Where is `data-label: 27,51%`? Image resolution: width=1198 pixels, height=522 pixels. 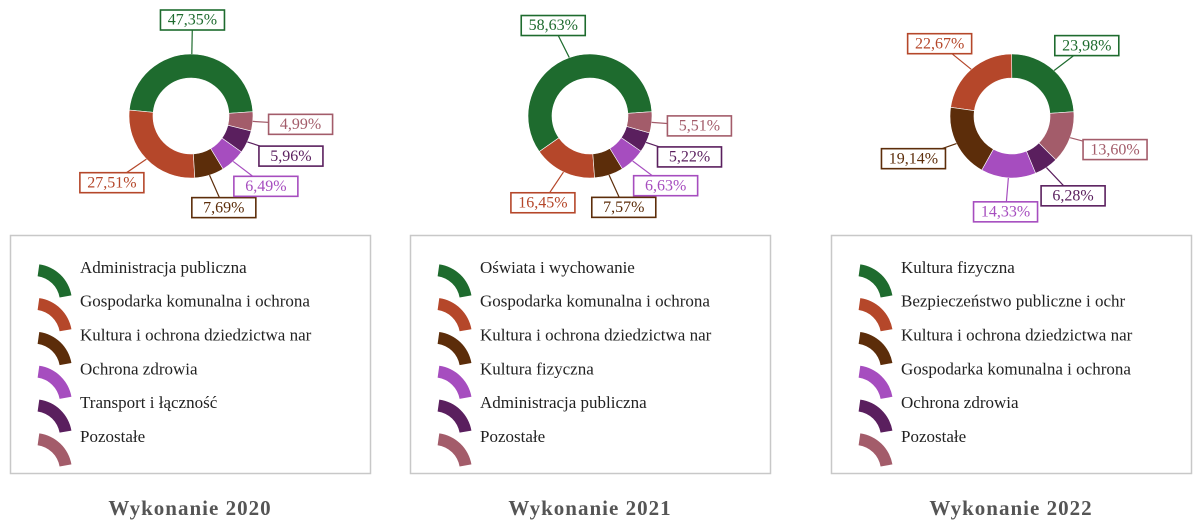 data-label: 27,51% is located at coordinates (111, 182).